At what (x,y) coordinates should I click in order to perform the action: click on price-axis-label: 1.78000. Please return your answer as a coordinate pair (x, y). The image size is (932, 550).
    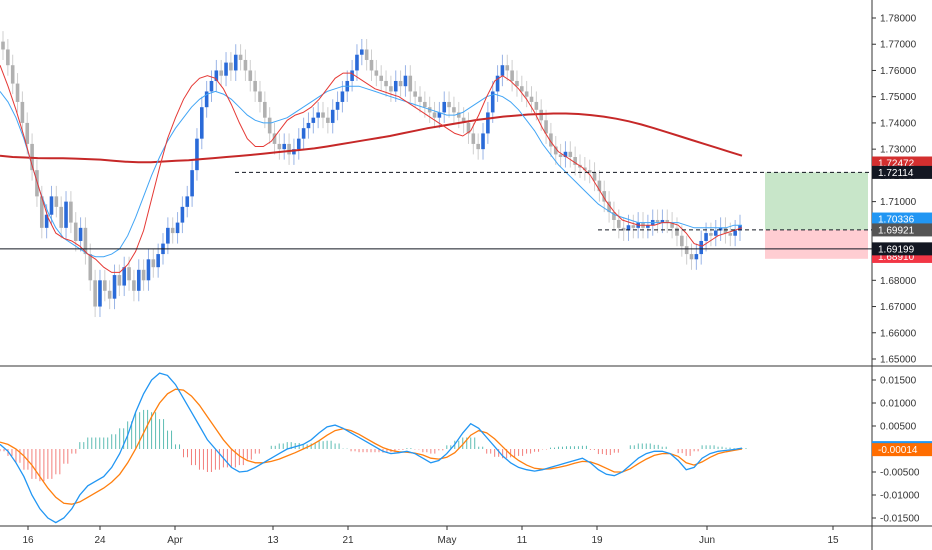
    Looking at the image, I should click on (898, 19).